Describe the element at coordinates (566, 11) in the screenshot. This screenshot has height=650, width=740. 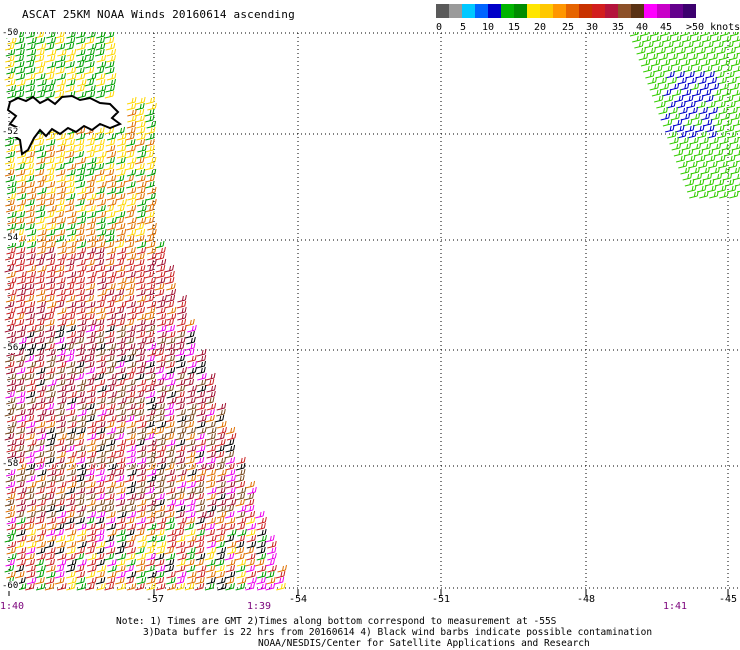
I see `legend-color-bar` at that location.